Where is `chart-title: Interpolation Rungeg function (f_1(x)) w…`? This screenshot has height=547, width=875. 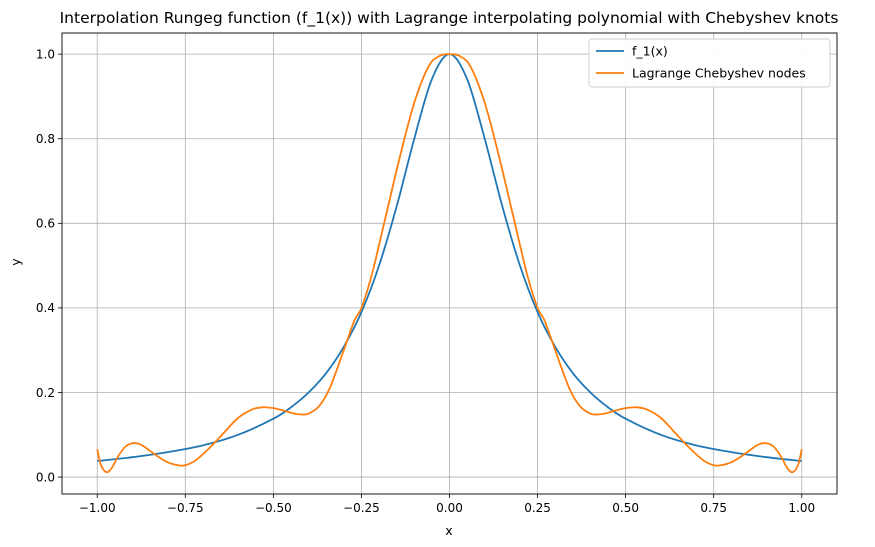 chart-title: Interpolation Rungeg function (f_1(x)) w… is located at coordinates (449, 18).